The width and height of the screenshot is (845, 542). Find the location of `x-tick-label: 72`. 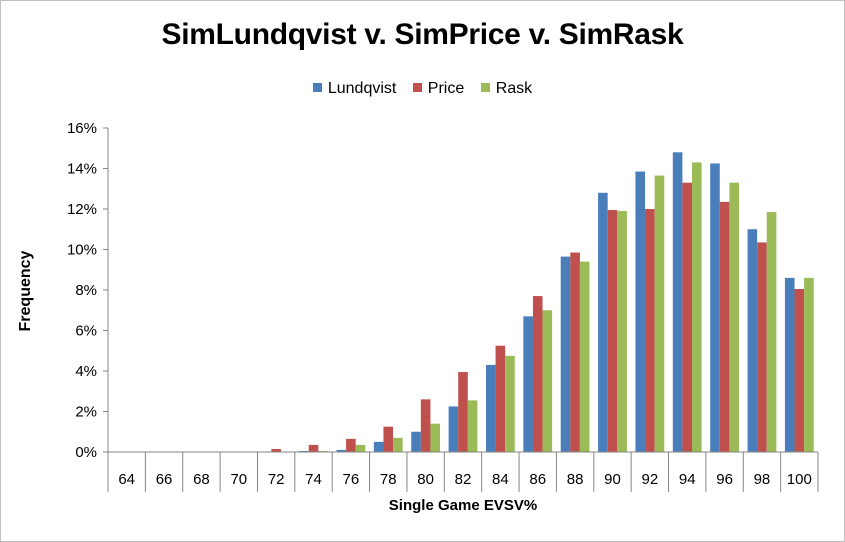

x-tick-label: 72 is located at coordinates (276, 479).